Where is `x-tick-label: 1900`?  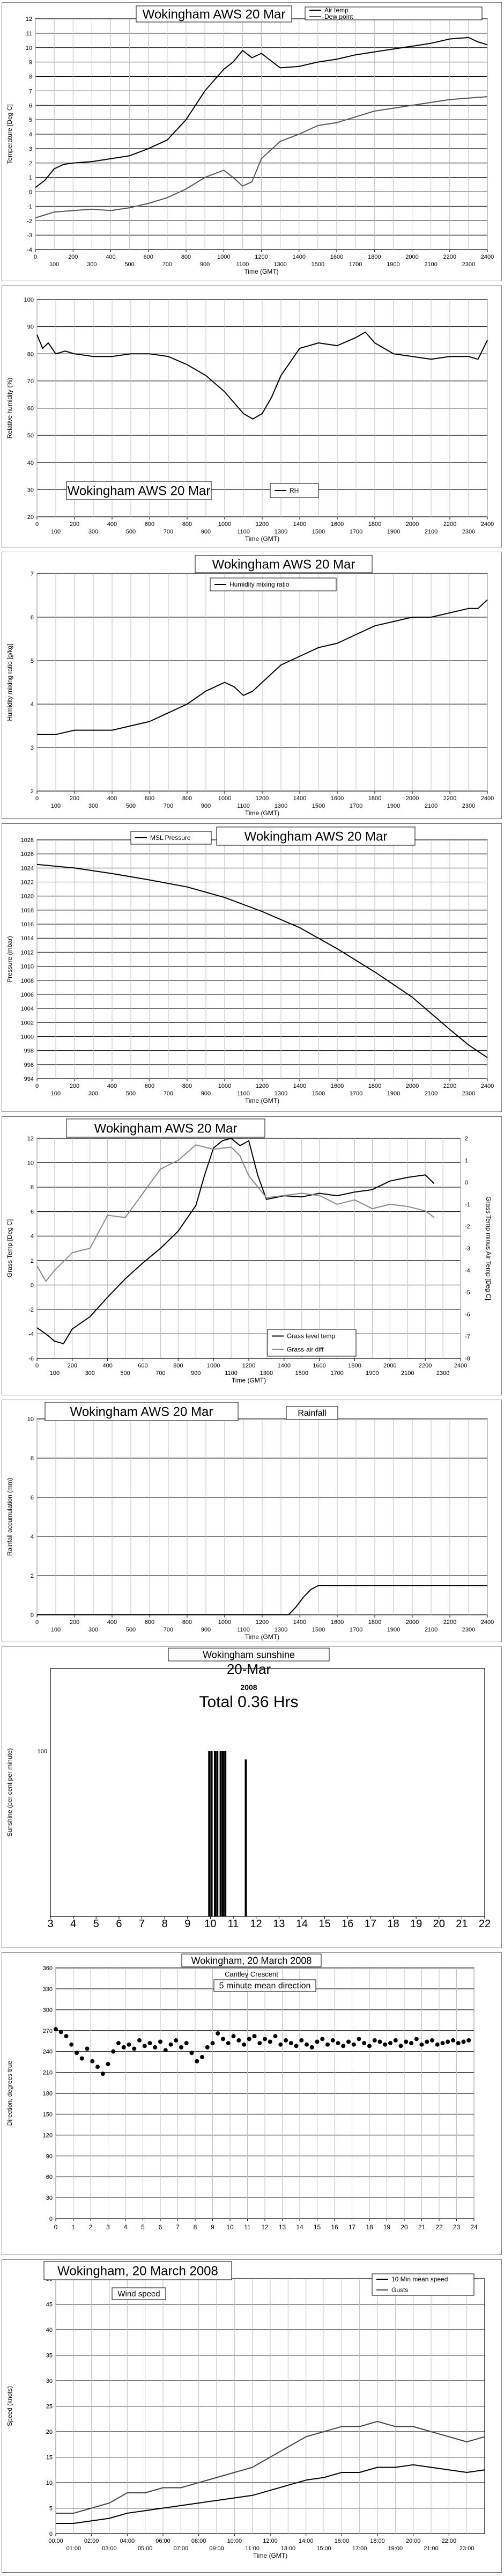 x-tick-label: 1900 is located at coordinates (372, 1373).